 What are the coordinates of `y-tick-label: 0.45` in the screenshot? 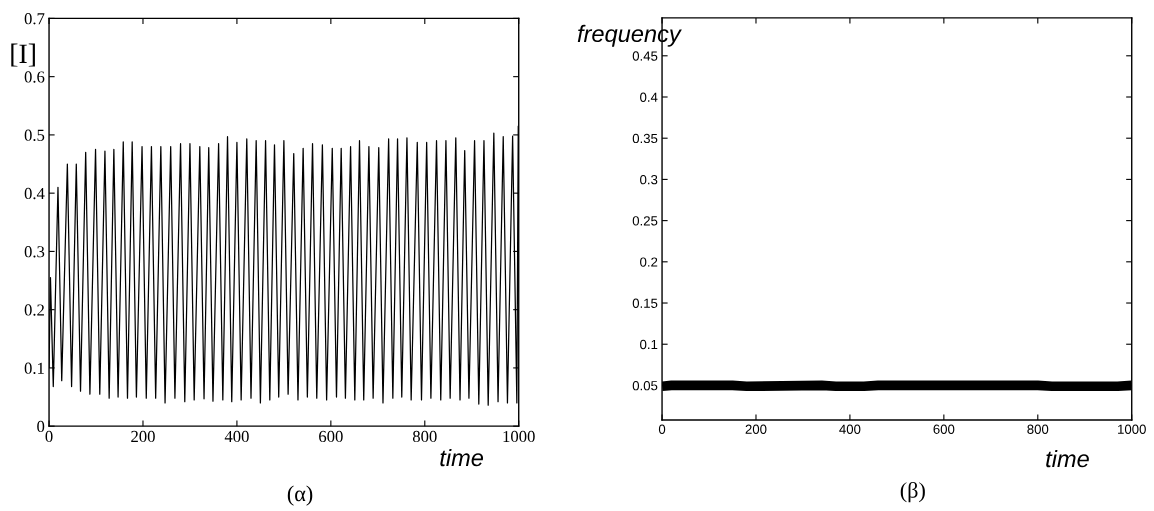 It's located at (645, 56).